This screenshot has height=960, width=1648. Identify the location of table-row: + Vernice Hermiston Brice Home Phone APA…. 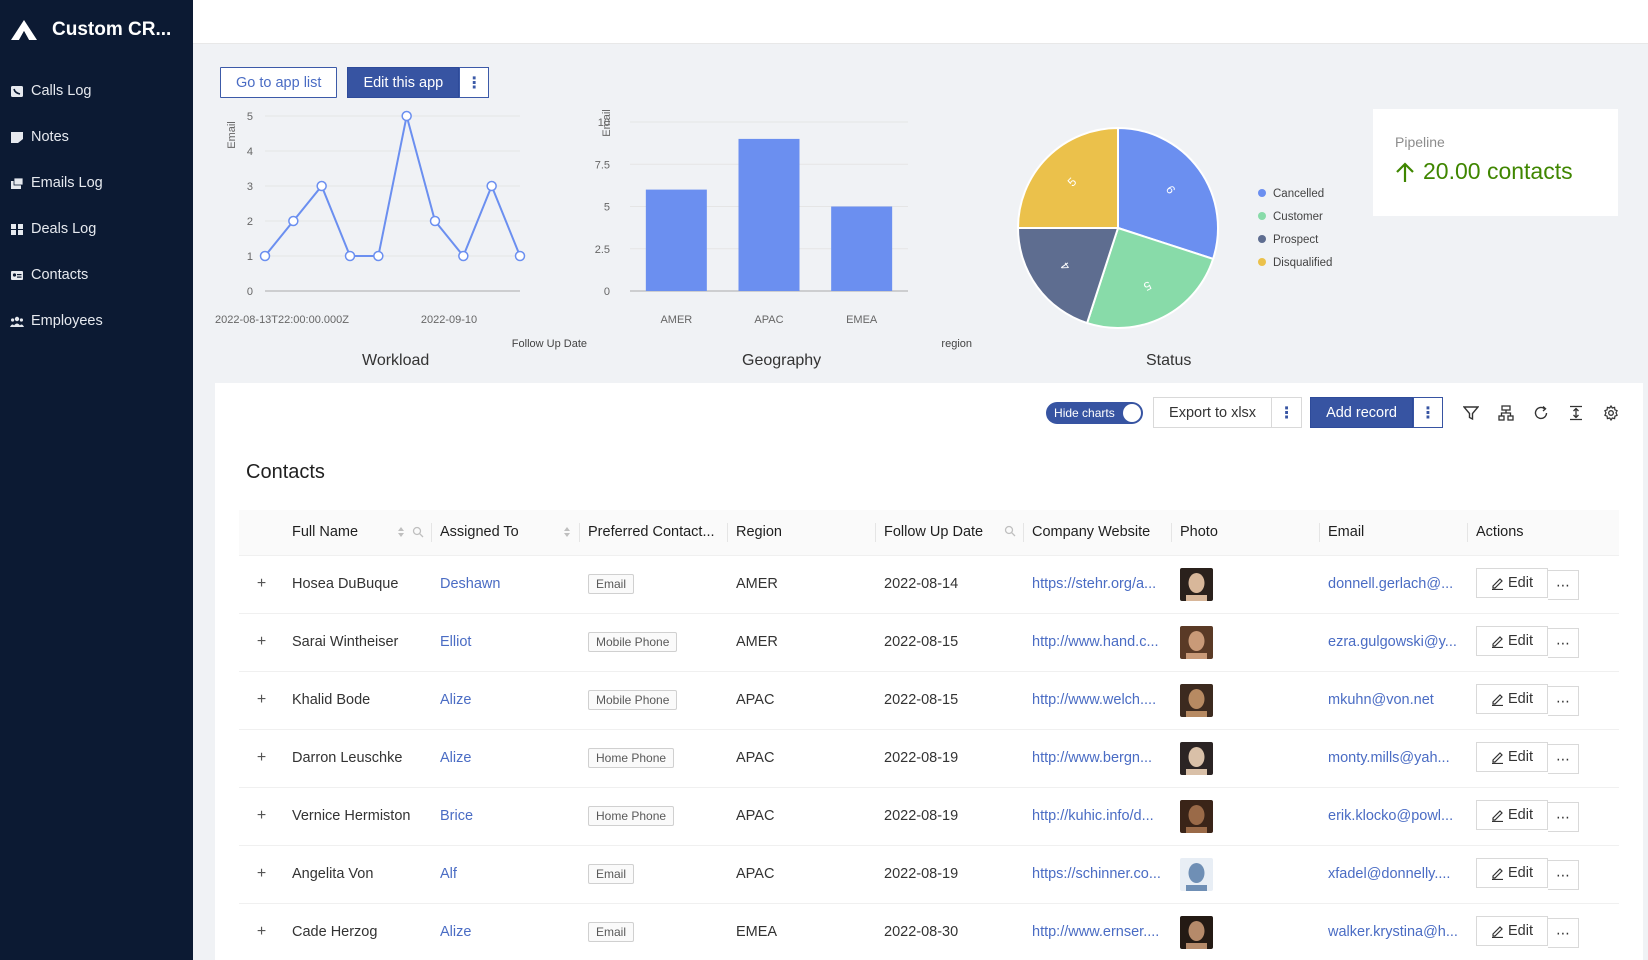
(929, 816).